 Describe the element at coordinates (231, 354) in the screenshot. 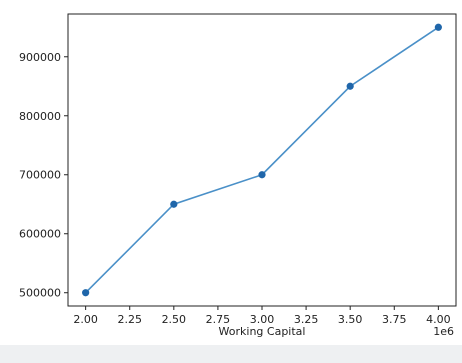

I see `bottom-panel` at that location.